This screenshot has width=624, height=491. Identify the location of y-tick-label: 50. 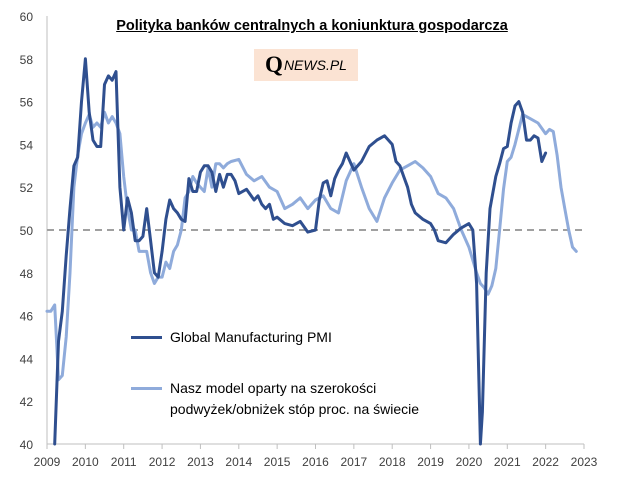
(27, 231).